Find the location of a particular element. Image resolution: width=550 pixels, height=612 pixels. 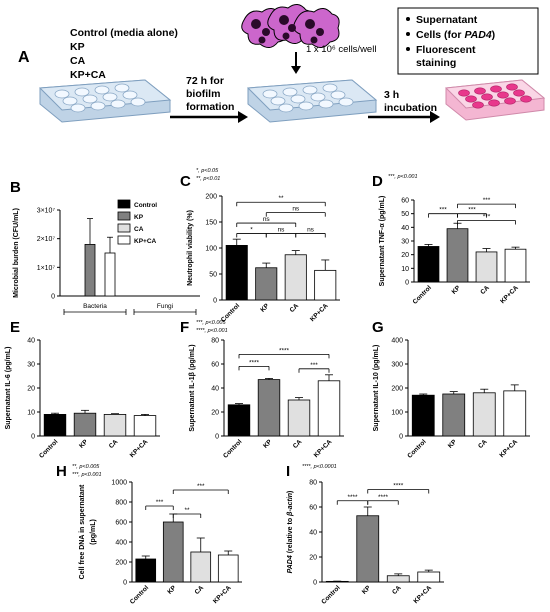

panel-e-y-axis-label: Supernatant IL-6 (pg/mL) is located at coordinates (8, 388).